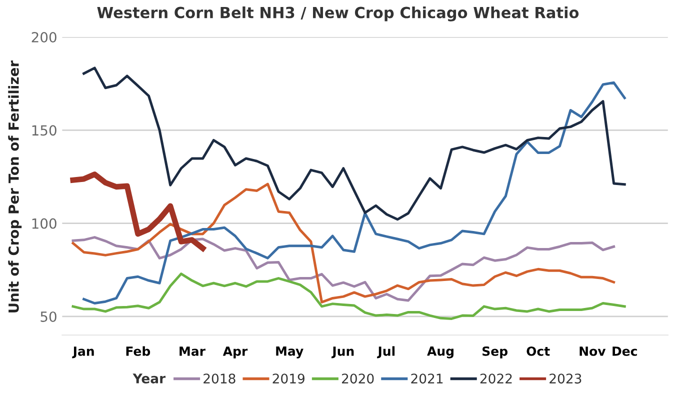 The image size is (676, 398). What do you see at coordinates (440, 352) in the screenshot?
I see `x-tick-label: Aug` at bounding box center [440, 352].